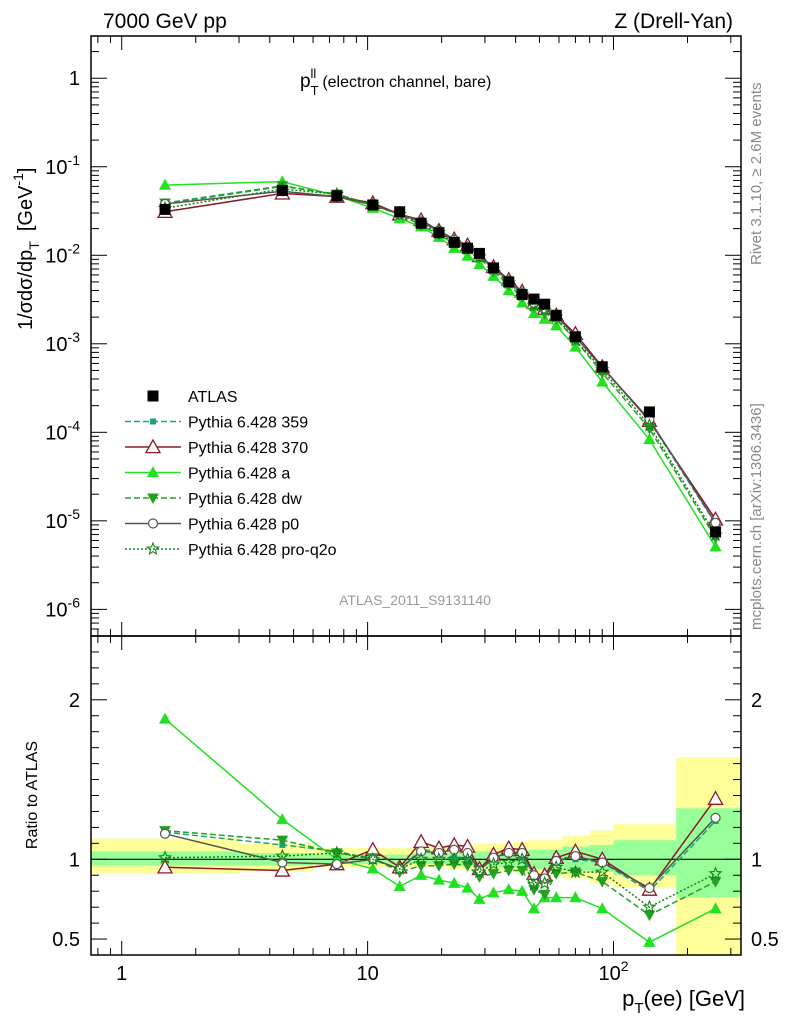 Image resolution: width=786 pixels, height=1024 pixels. Describe the element at coordinates (305, 81) in the screenshot. I see `plot-title-main: p` at that location.